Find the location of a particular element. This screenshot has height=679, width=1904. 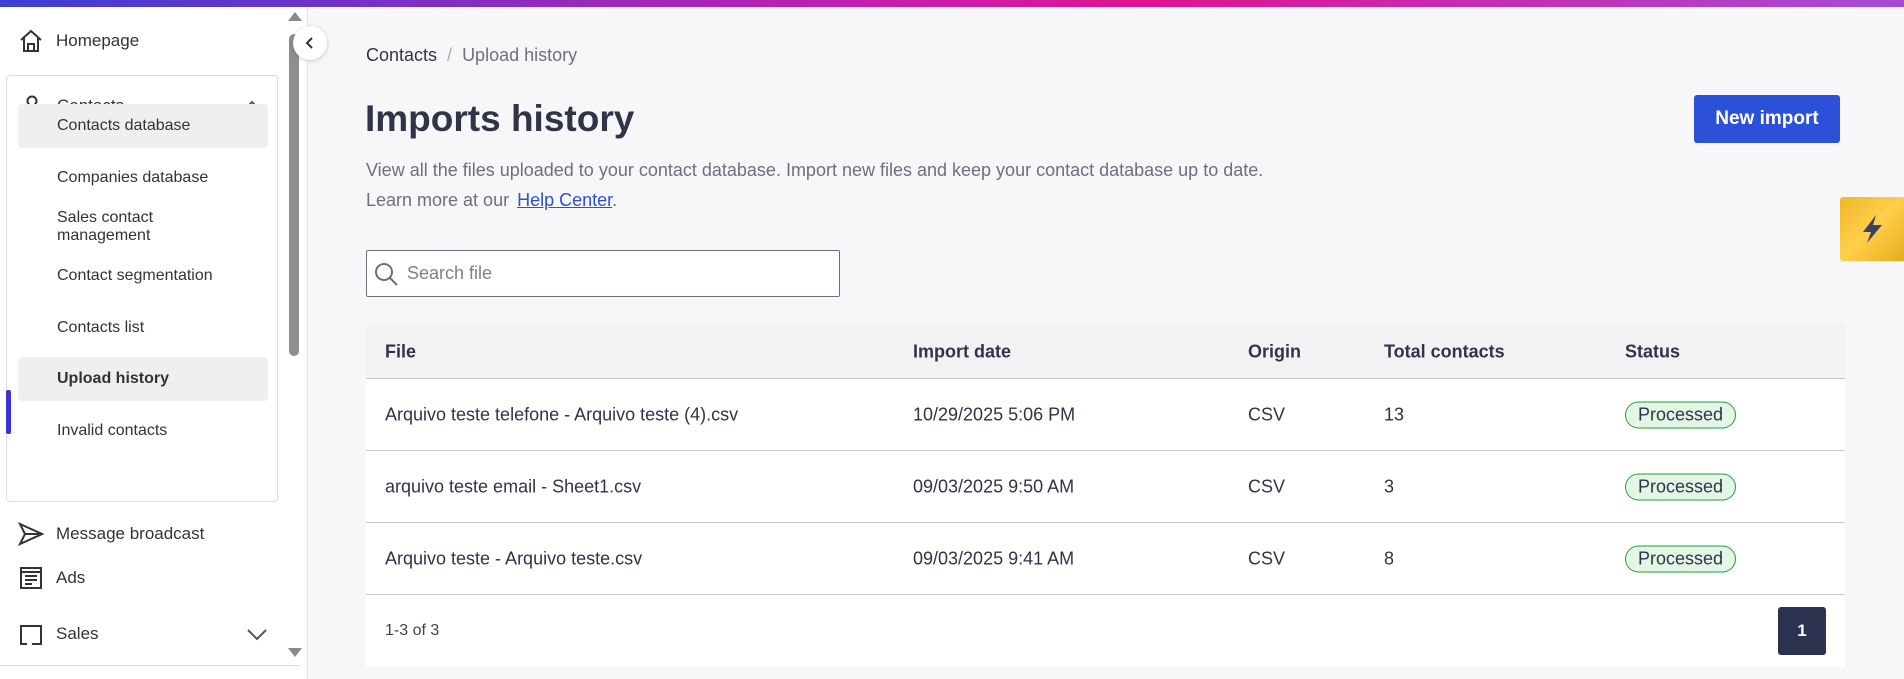

sidebar-item-contact-segmentation: Contact segmentation is located at coordinates (135, 275).